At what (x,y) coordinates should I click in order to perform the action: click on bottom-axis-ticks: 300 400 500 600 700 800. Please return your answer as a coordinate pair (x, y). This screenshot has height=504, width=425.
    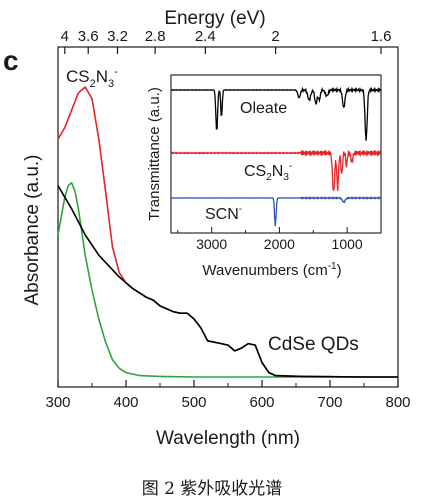
    Looking at the image, I should click on (228, 395).